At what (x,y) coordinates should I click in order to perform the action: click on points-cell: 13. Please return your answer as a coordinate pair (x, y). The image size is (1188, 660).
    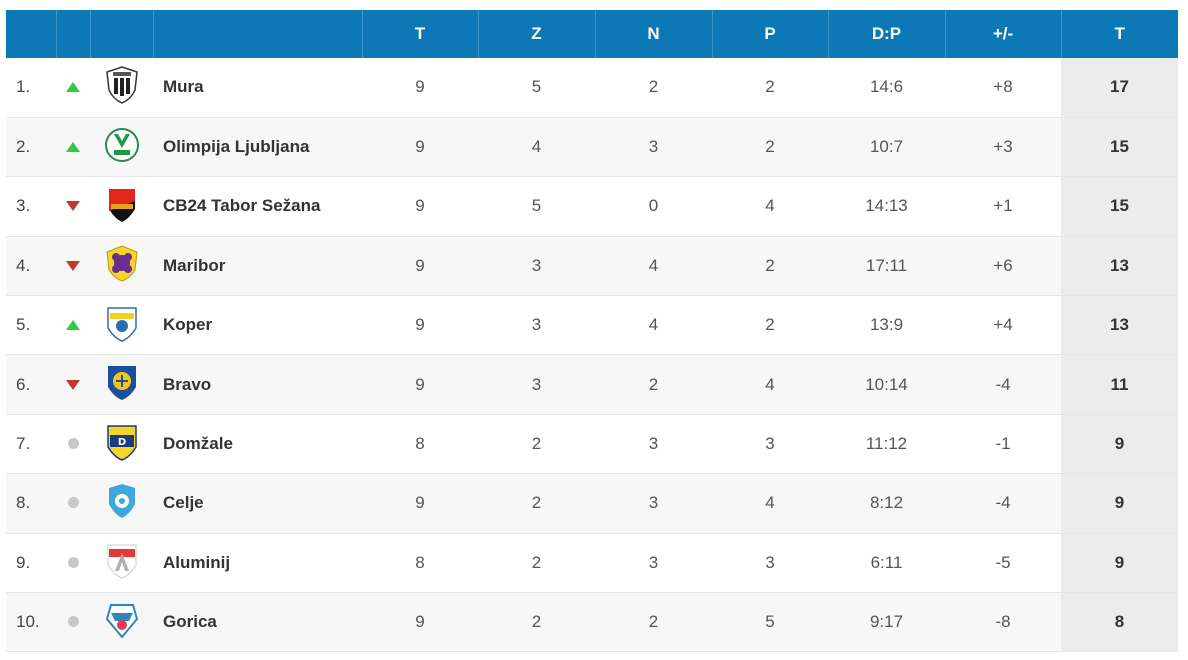
    Looking at the image, I should click on (1119, 266).